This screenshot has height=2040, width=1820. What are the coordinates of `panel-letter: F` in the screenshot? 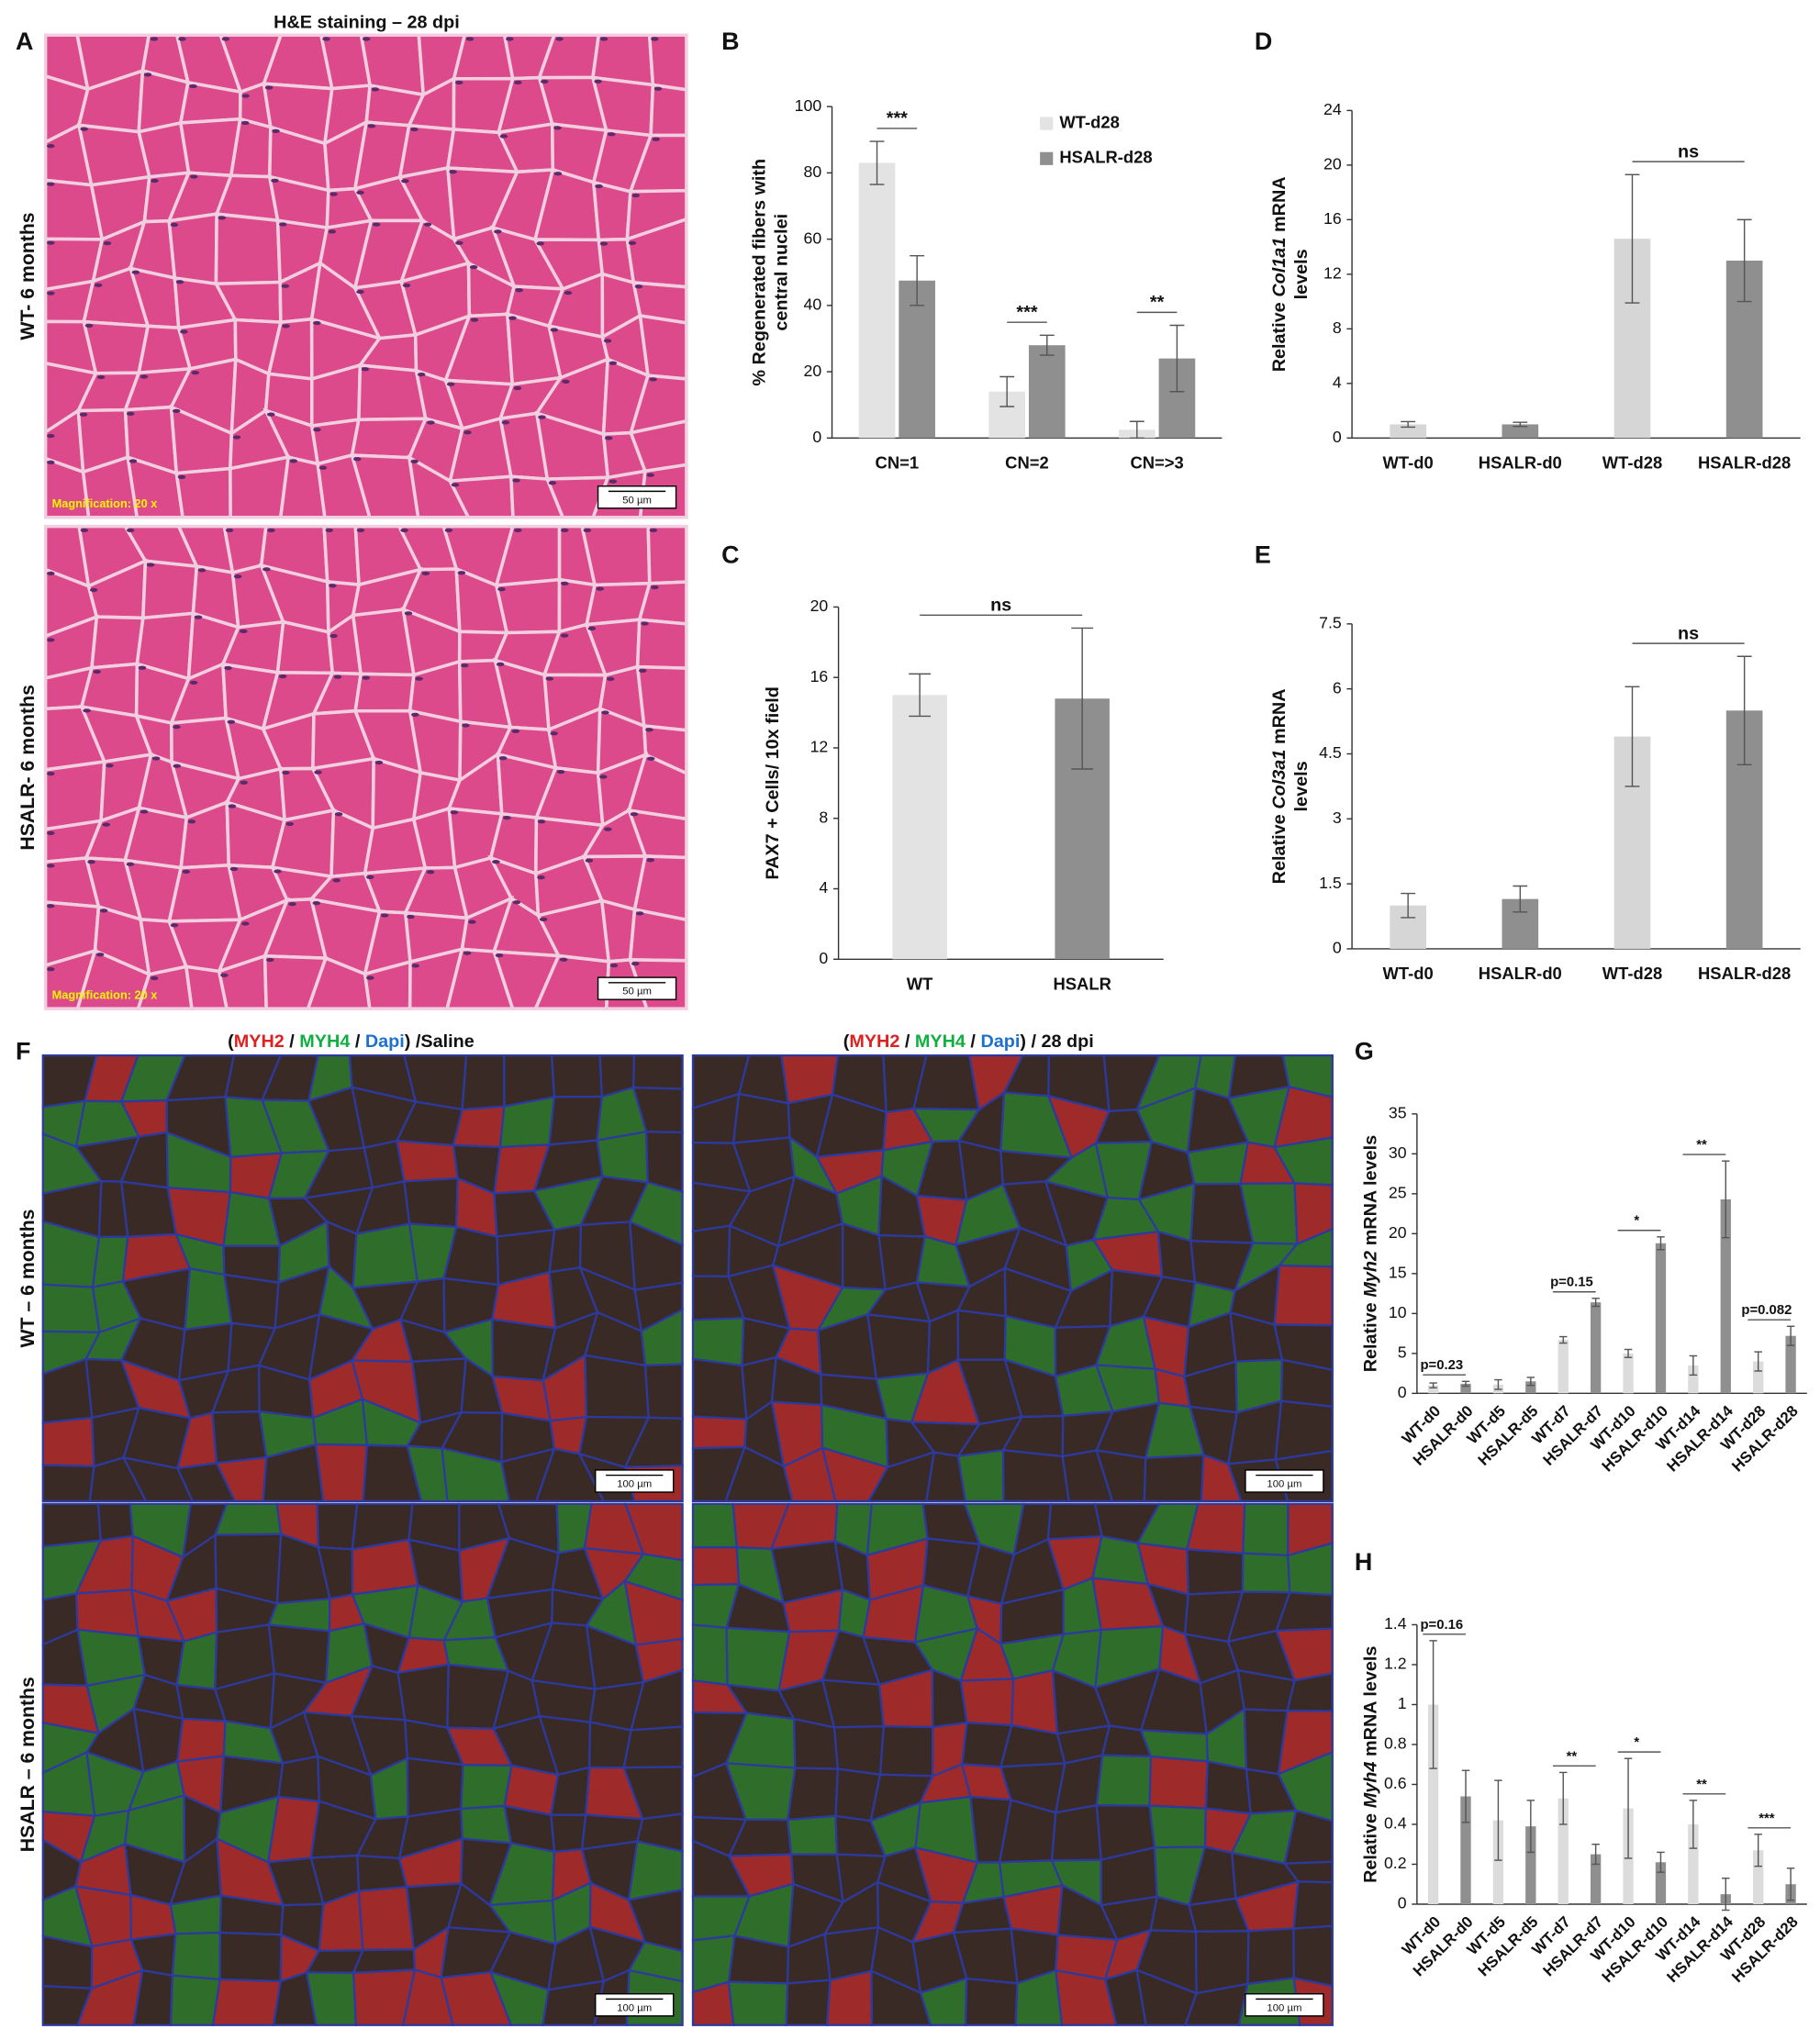 It's located at (23, 1051).